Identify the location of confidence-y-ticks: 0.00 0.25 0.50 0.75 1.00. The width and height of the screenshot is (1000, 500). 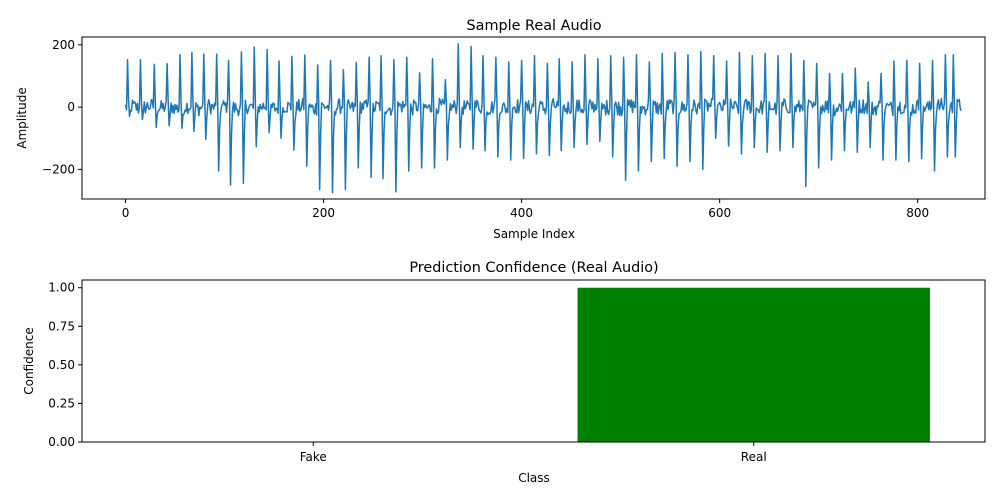
(65, 365).